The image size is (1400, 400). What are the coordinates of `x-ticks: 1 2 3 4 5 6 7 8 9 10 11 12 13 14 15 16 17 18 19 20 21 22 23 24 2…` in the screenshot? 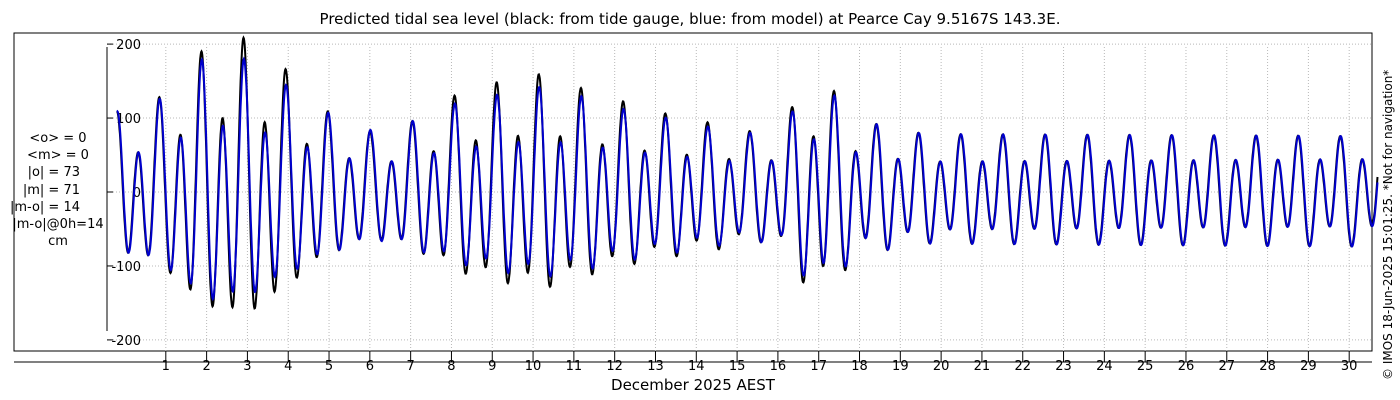 It's located at (760, 362).